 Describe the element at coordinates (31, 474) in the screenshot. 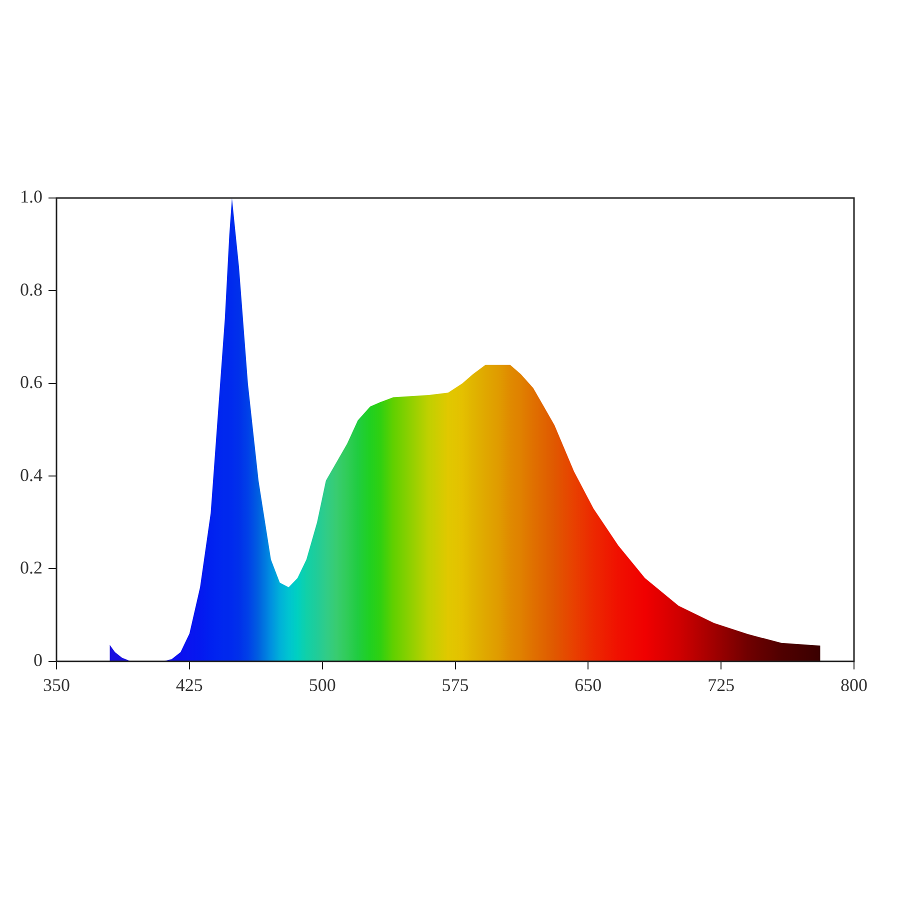

I see `y-tick-label: 0.4` at that location.